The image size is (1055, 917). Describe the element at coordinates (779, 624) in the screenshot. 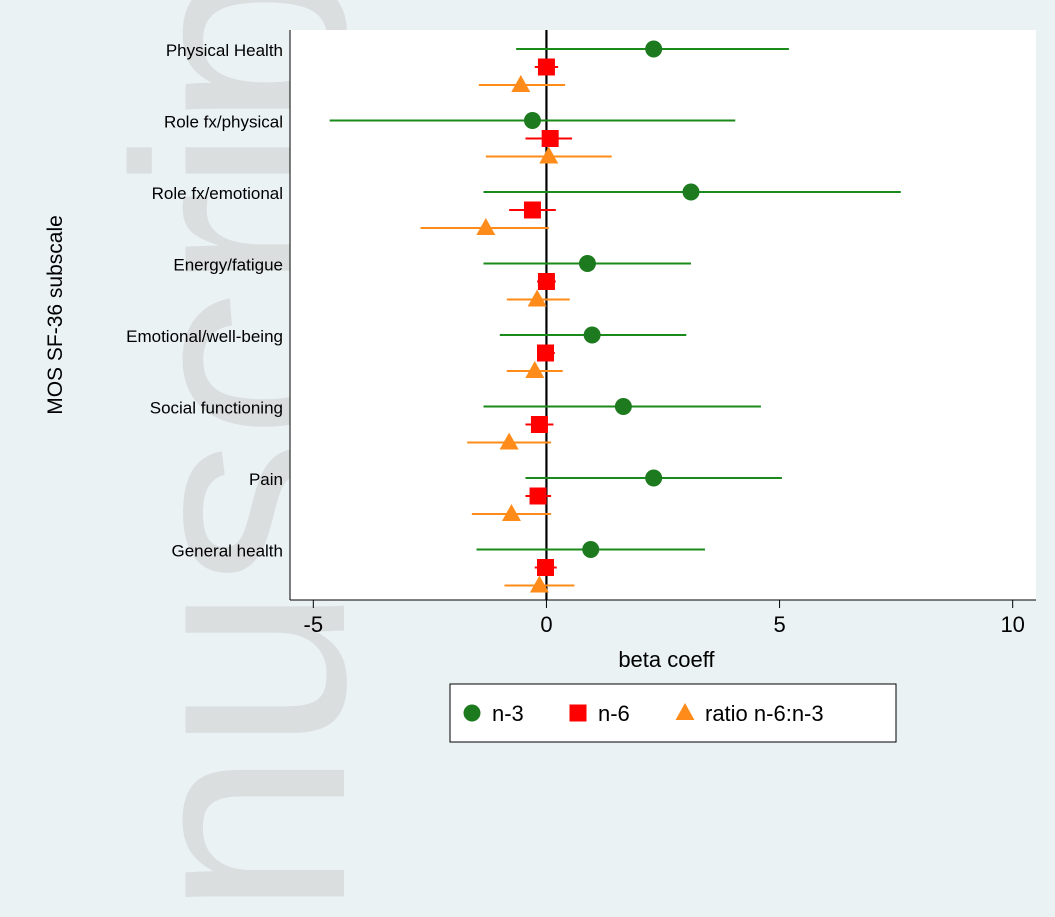

I see `x-tick-label: 5` at that location.